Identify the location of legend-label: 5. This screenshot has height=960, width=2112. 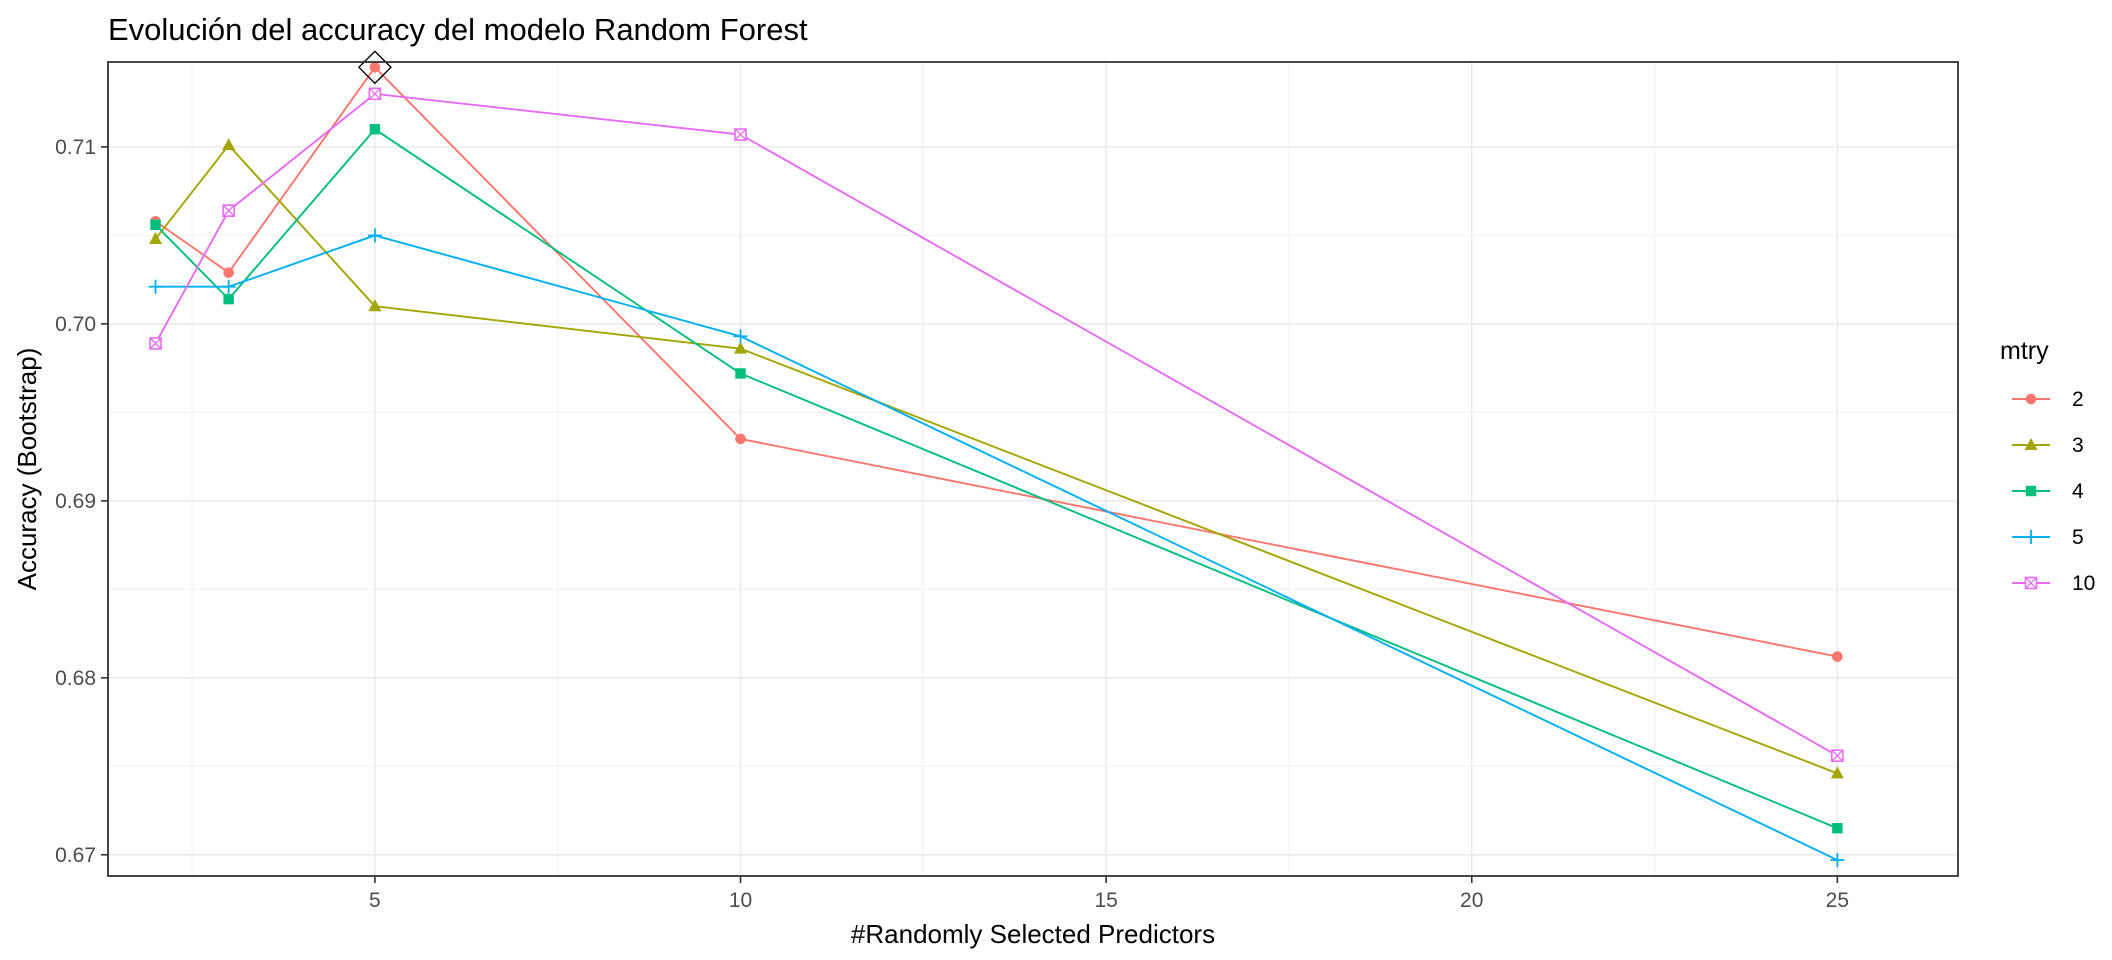
(2078, 537).